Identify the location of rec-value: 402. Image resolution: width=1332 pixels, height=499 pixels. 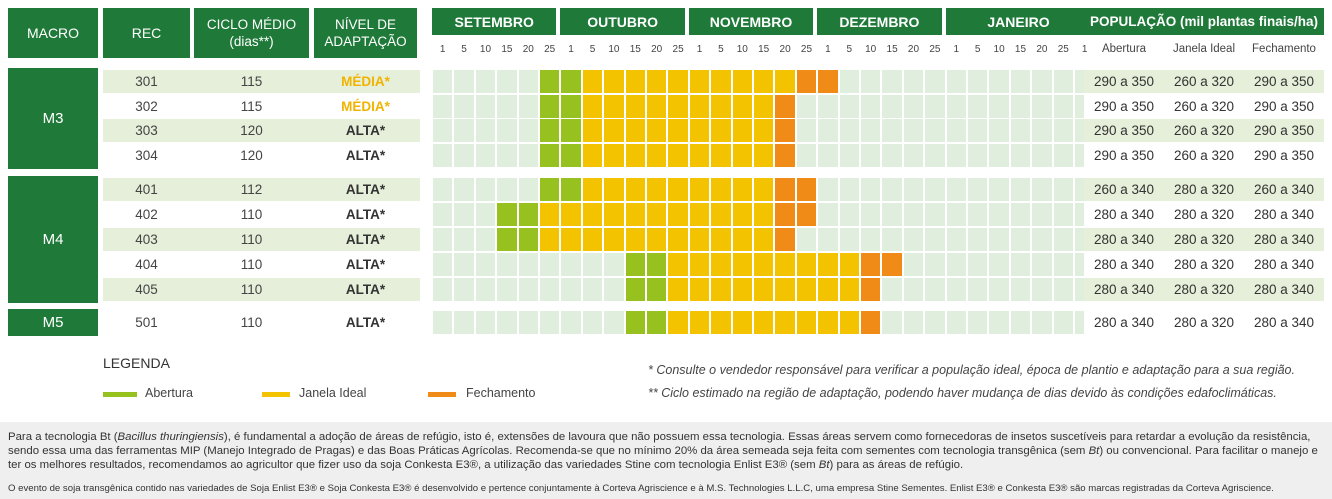
(146, 214).